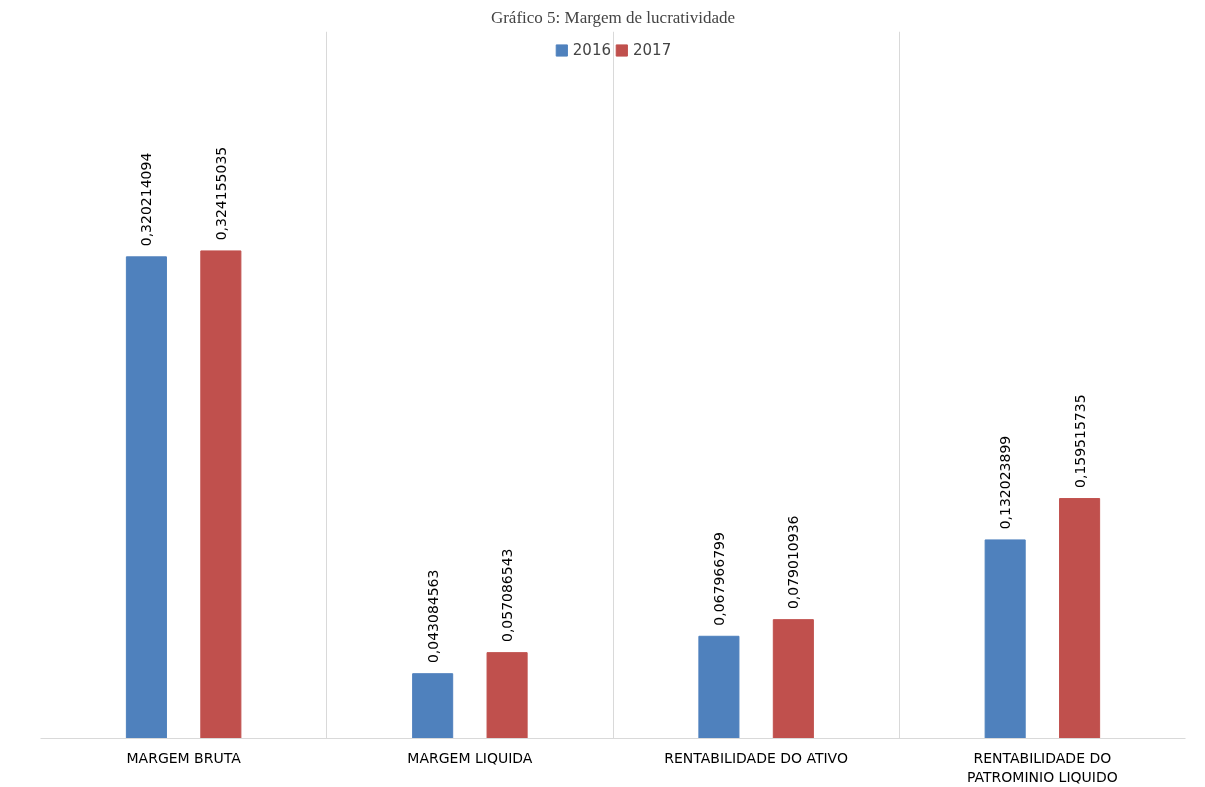 This screenshot has height=787, width=1205. Describe the element at coordinates (470, 757) in the screenshot. I see `x-tick-label: MARGEM LIQUIDA` at that location.